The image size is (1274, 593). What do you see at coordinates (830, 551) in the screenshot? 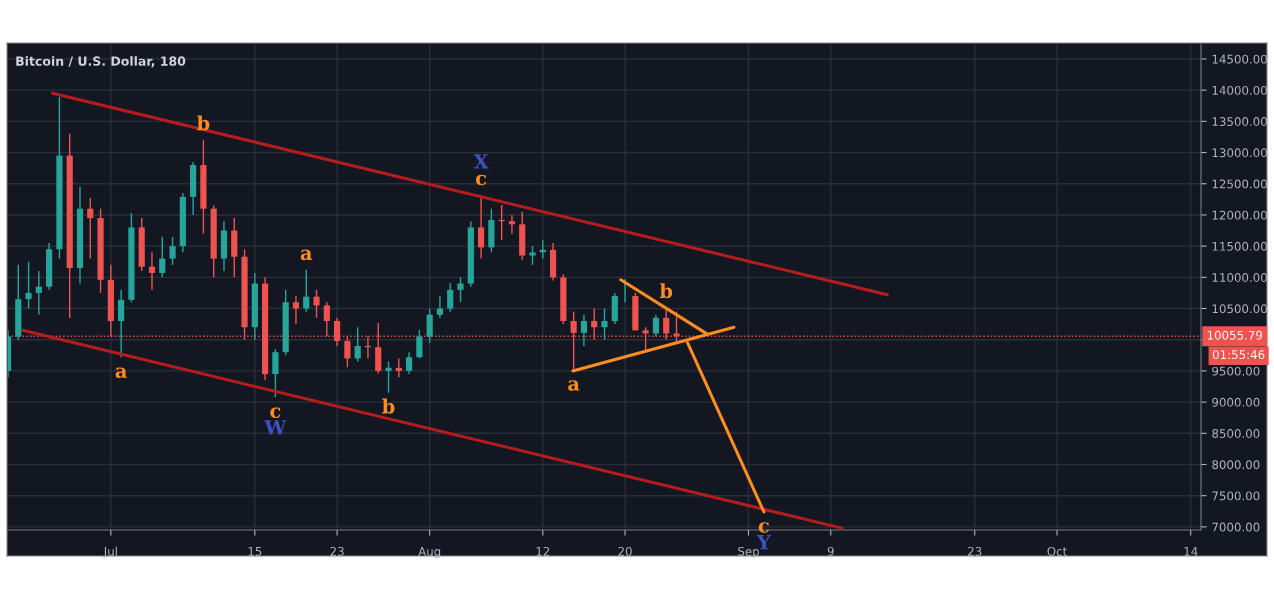
I see `x-tick-label: 9` at bounding box center [830, 551].